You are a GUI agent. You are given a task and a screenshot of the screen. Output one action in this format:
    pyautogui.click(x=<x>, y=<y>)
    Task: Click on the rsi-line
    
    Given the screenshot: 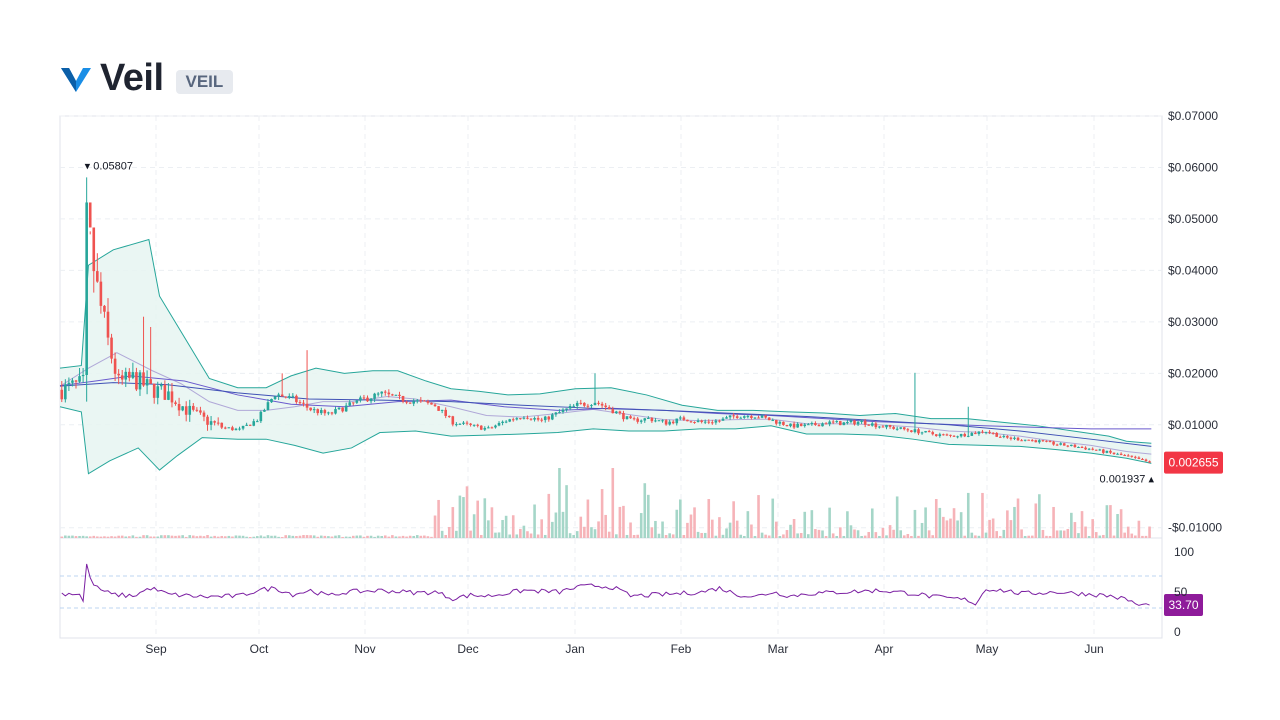 What is the action you would take?
    pyautogui.click(x=605, y=584)
    